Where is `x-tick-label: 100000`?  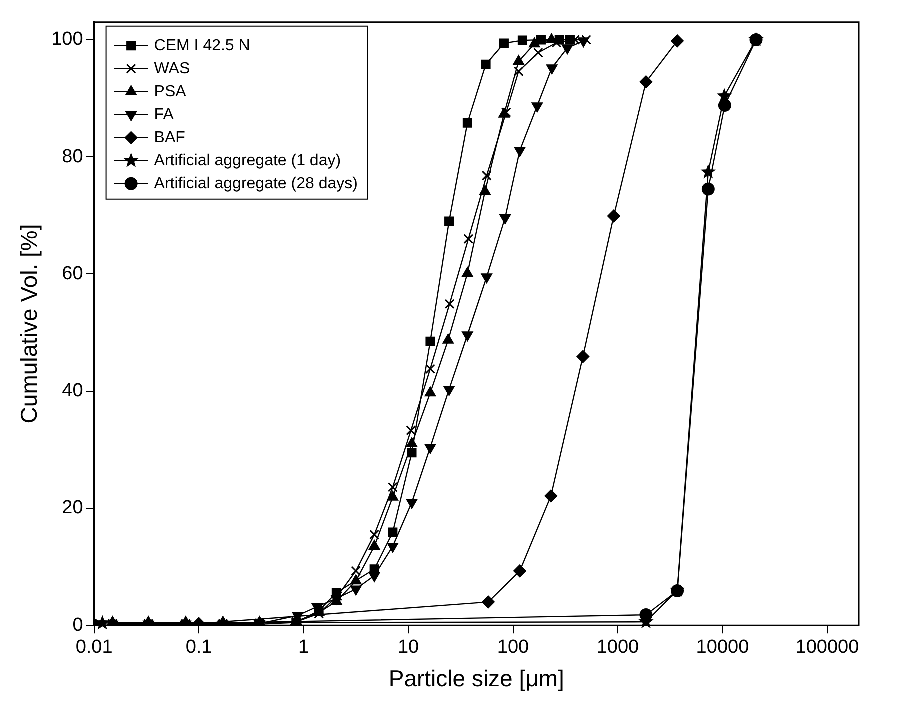
x-tick-label: 100000 is located at coordinates (828, 647).